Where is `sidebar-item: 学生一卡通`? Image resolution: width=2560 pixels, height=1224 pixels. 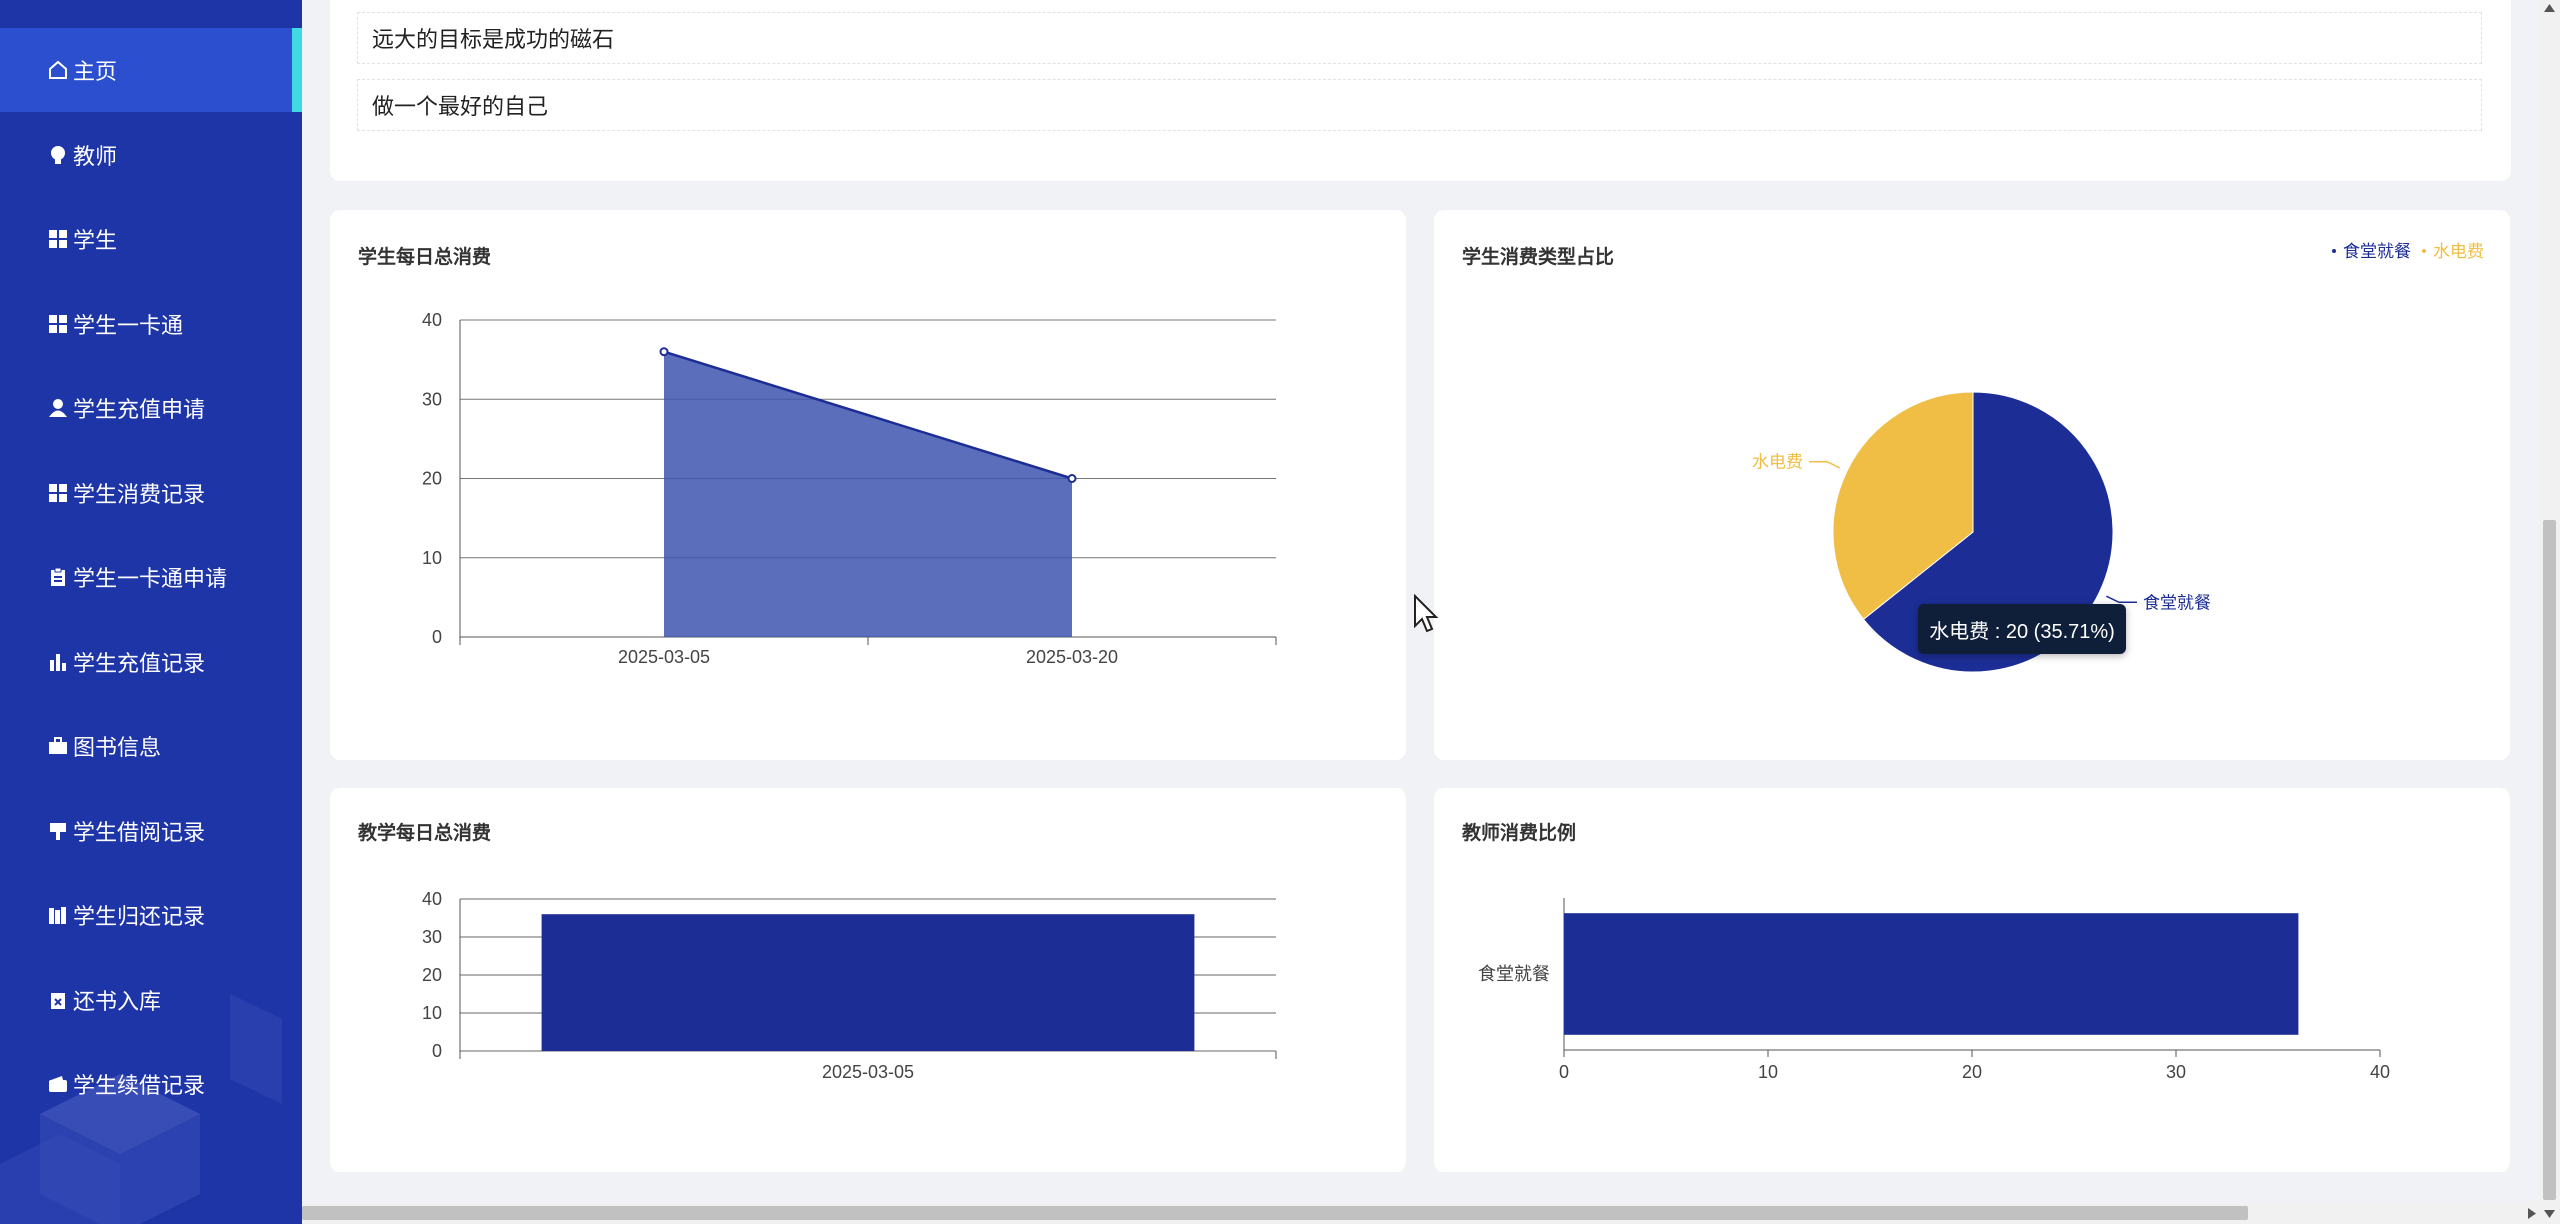 sidebar-item: 学生一卡通 is located at coordinates (151, 324).